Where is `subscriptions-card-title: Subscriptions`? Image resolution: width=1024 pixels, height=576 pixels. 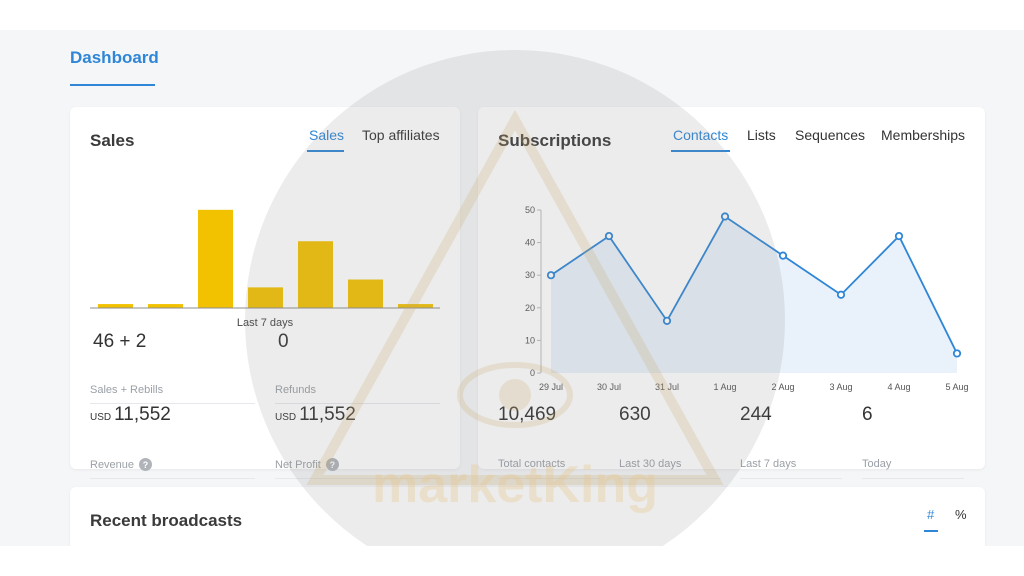
subscriptions-card-title: Subscriptions is located at coordinates (555, 140).